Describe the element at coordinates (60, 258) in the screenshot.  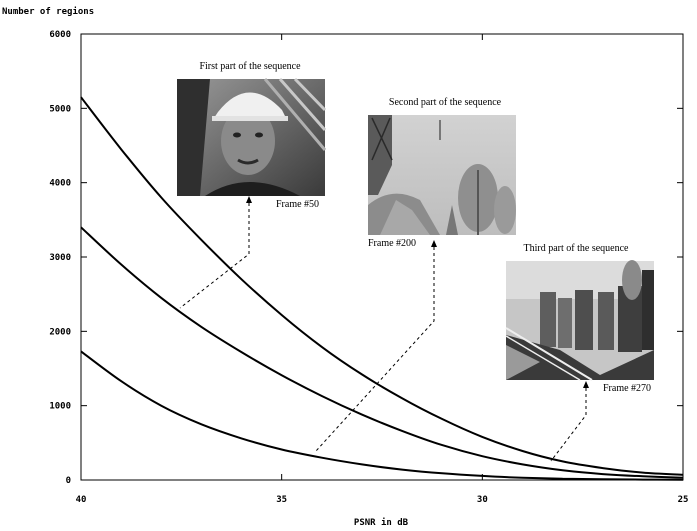
I see `y-tick-label: 3000` at that location.